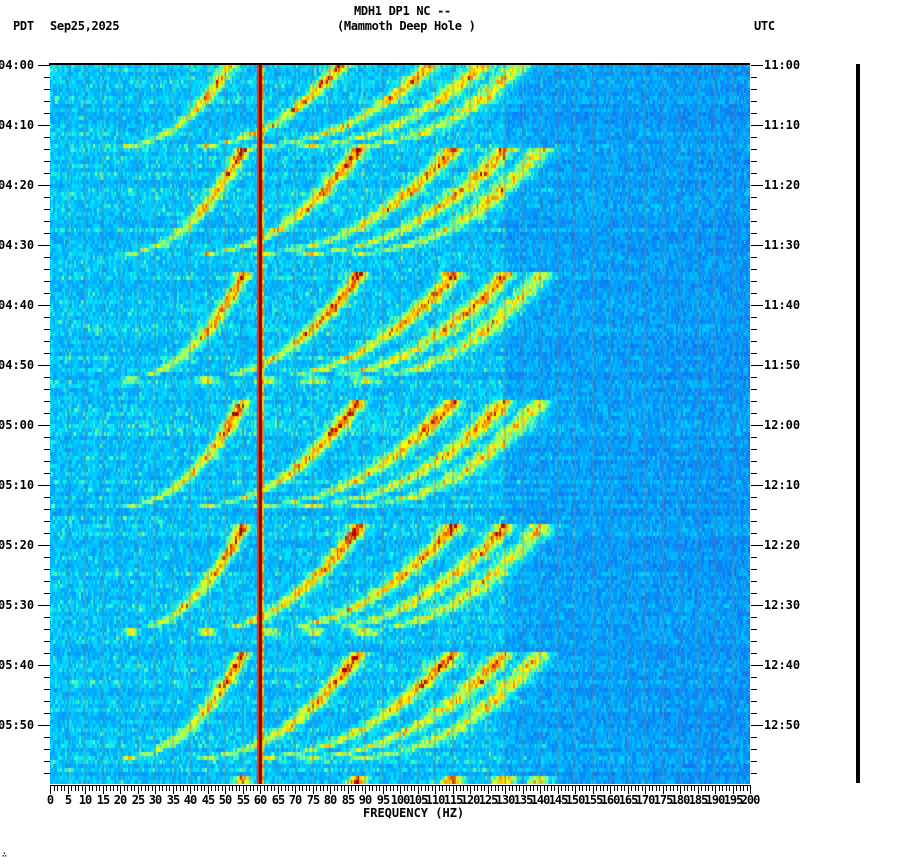  I want to click on x-tick-label: 15, so click(103, 800).